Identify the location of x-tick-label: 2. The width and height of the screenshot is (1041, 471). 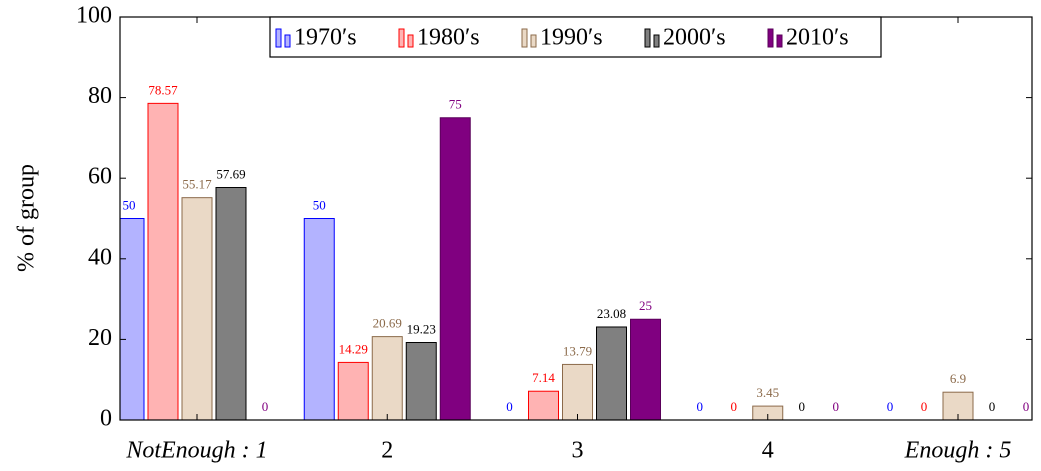
(387, 451).